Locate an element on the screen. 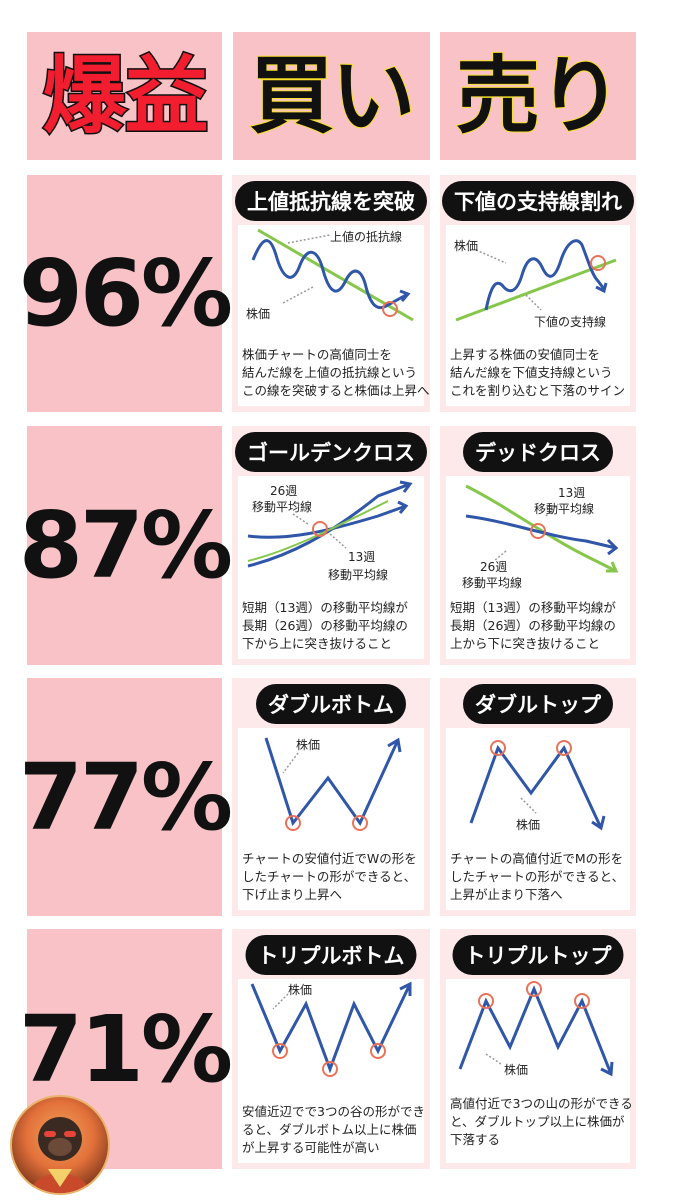  card-title: 下値の支持線割れ is located at coordinates (538, 201).